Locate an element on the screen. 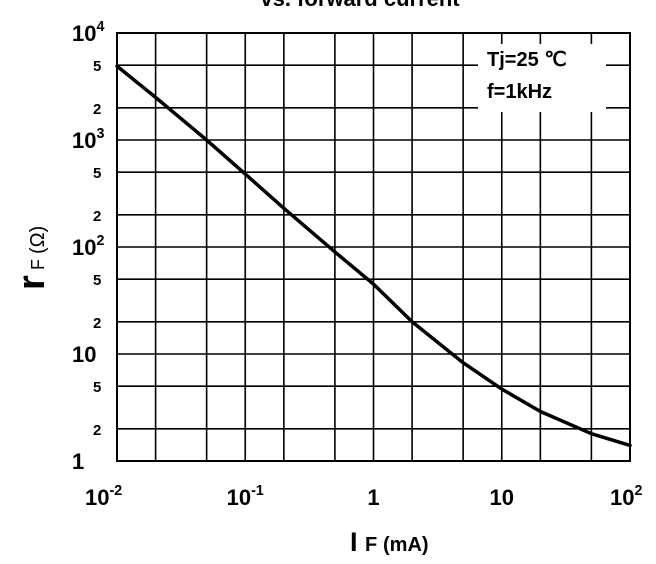 The height and width of the screenshot is (564, 656). x-axis-unit: (mA) is located at coordinates (406, 545).